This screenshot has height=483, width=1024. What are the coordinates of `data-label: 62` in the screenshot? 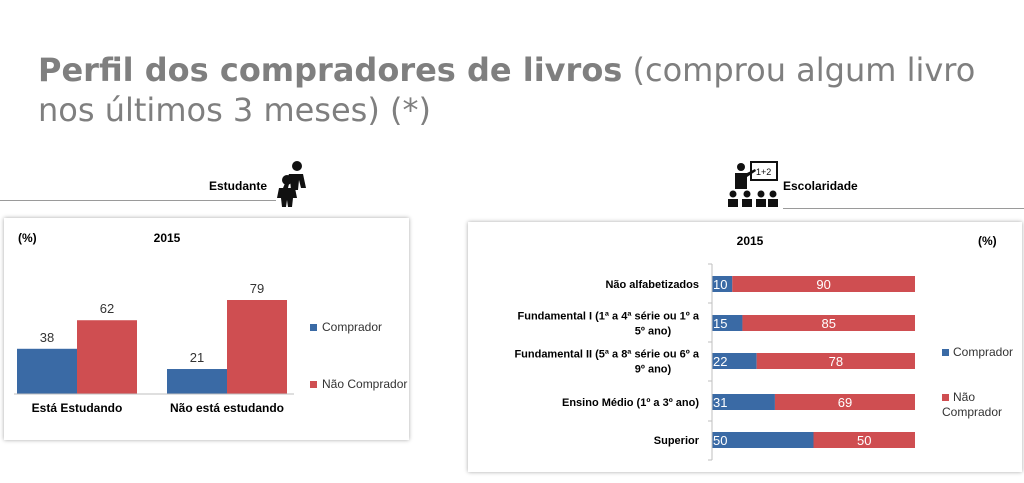 It's located at (107, 308).